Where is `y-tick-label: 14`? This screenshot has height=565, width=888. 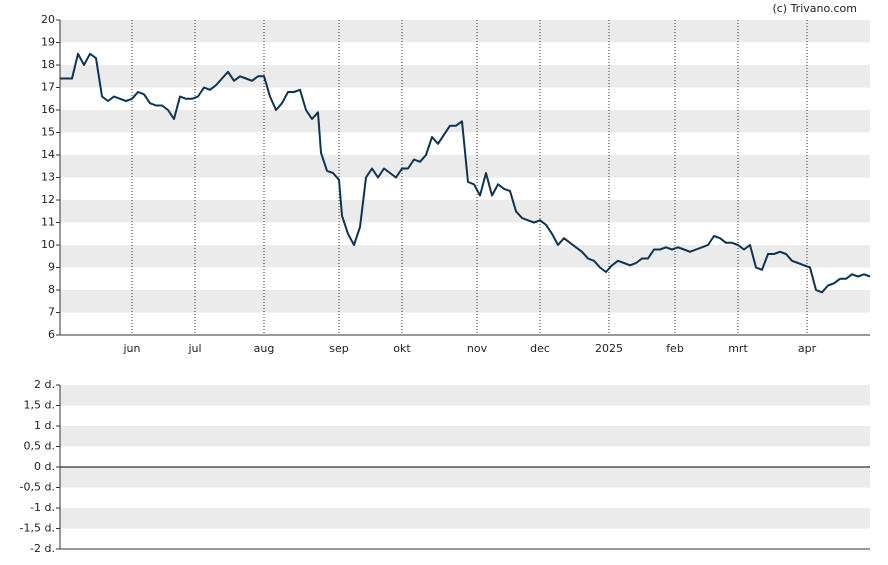 y-tick-label: 14 is located at coordinates (48, 154).